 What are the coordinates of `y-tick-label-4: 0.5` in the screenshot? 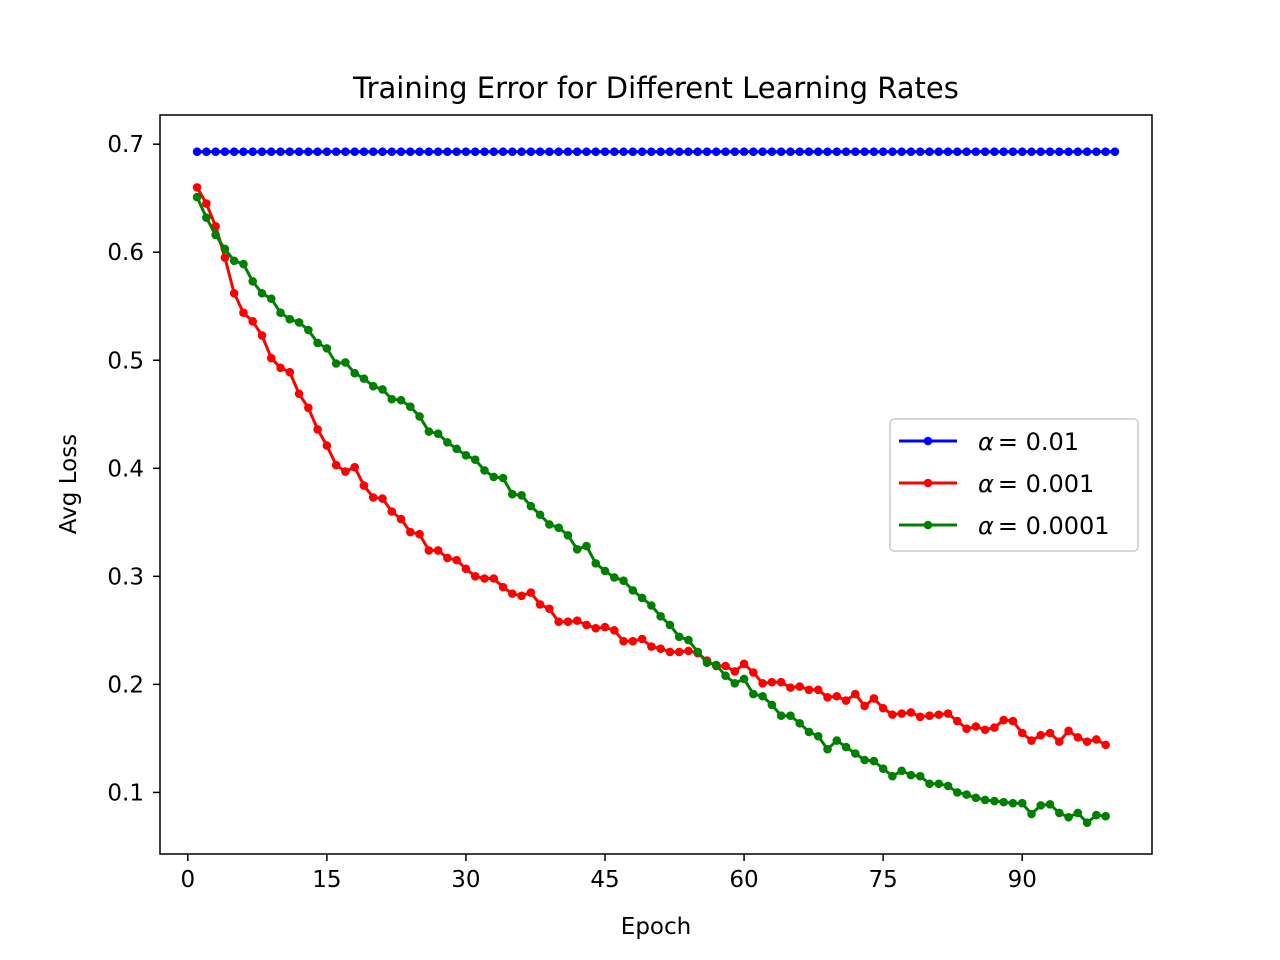 It's located at (125, 361).